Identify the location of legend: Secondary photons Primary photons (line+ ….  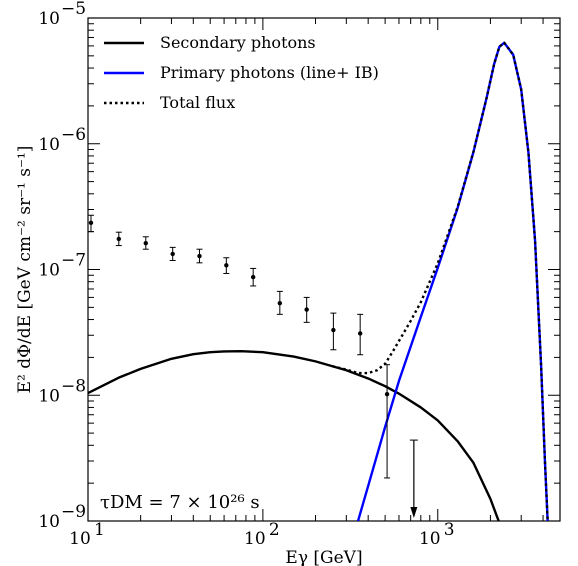
(241, 72).